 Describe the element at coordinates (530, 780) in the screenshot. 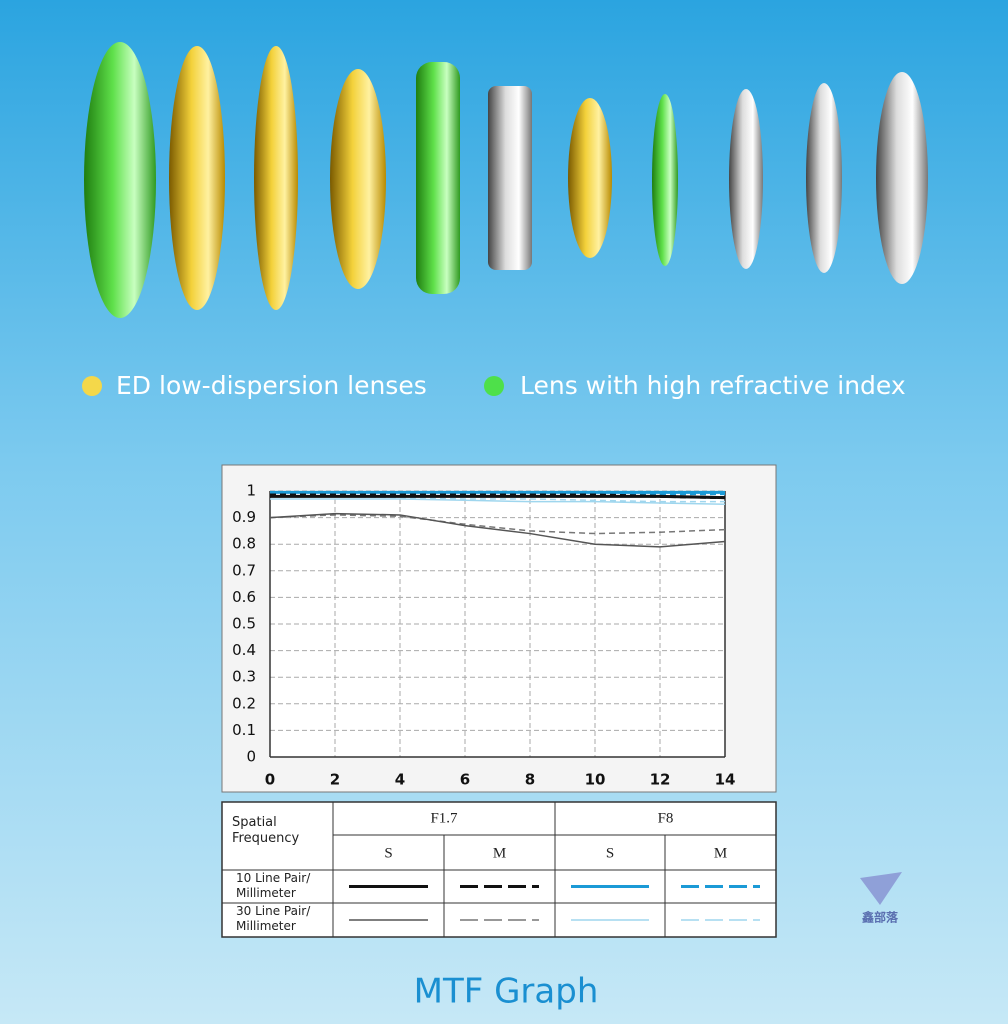

I see `x-tick-label: 8` at that location.